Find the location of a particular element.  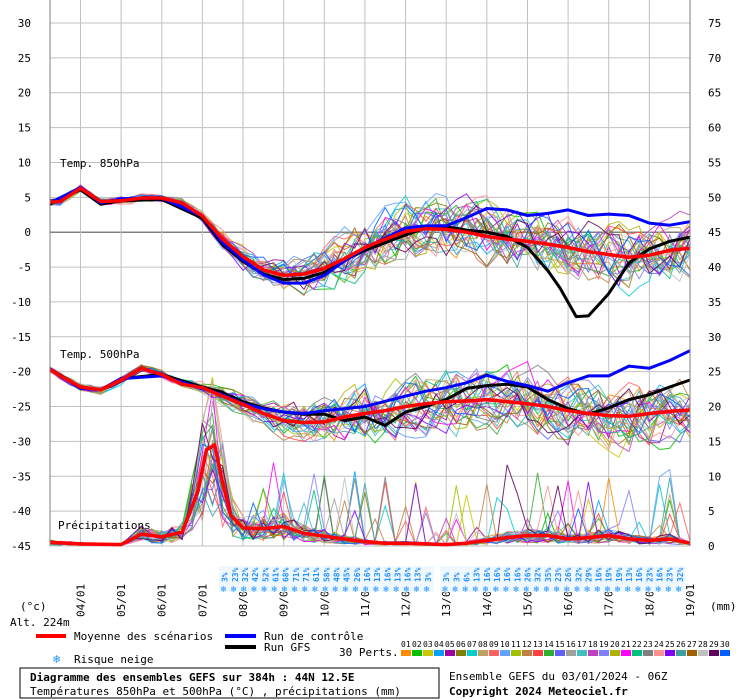

member-line-t500 is located at coordinates (370, 402).